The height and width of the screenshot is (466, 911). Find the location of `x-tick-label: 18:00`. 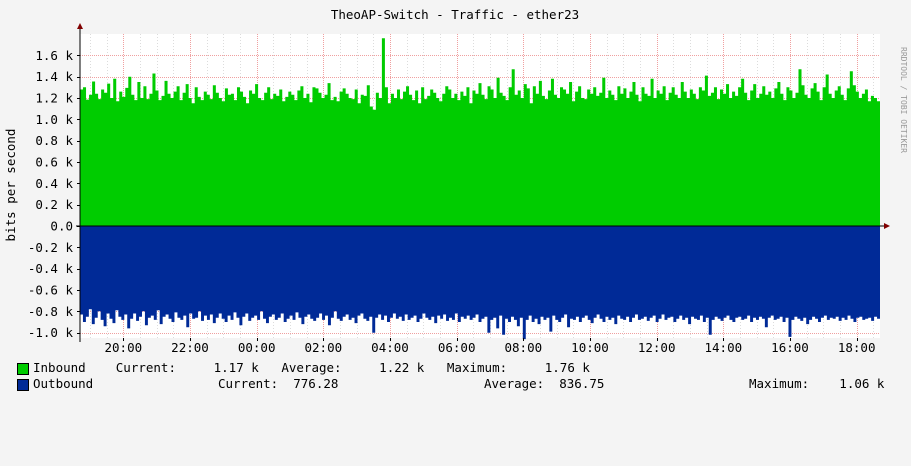

x-tick-label: 18:00 is located at coordinates (857, 347).